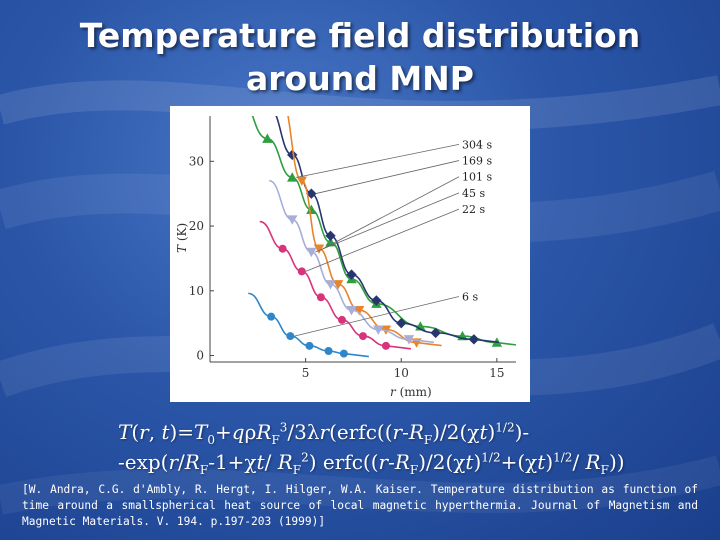 The height and width of the screenshot is (540, 720). I want to click on y-tick-label: 0, so click(200, 356).